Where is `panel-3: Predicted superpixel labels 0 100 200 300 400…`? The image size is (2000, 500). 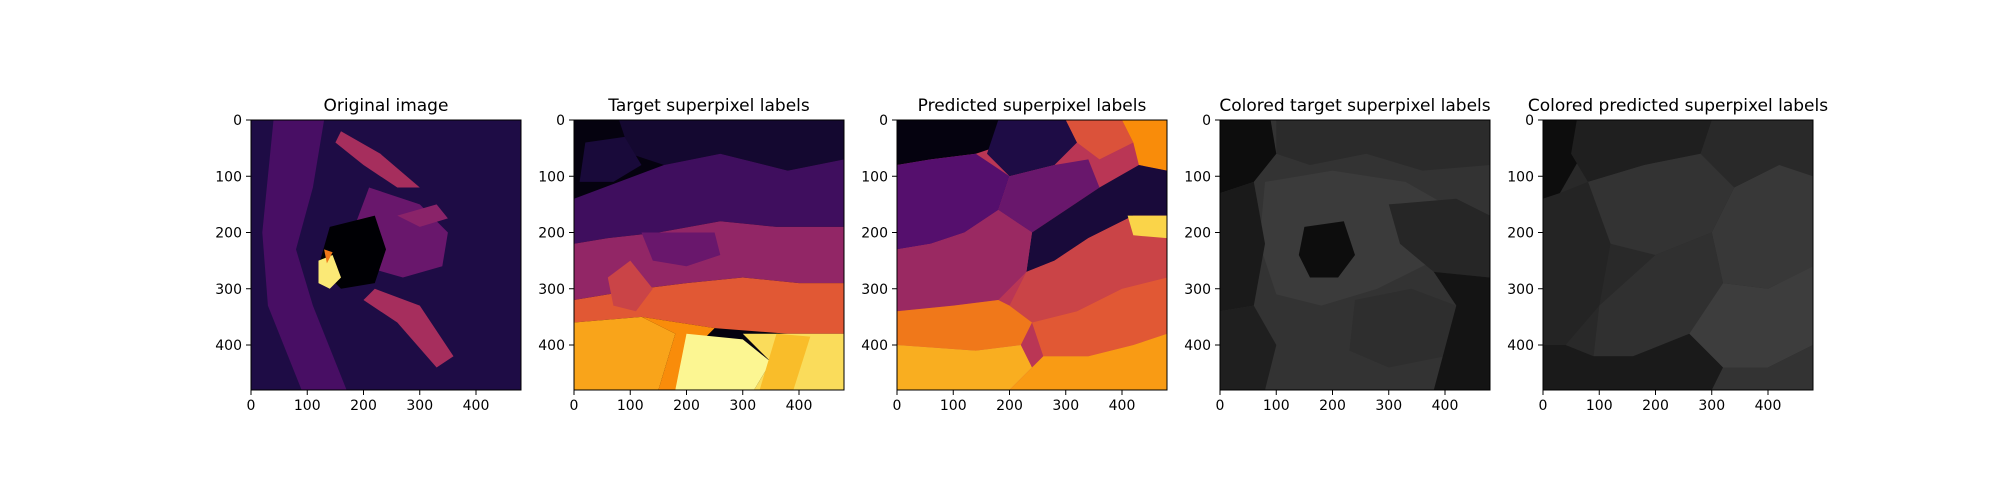
panel-3: Predicted superpixel labels 0 100 200 300 400… is located at coordinates (1014, 255).